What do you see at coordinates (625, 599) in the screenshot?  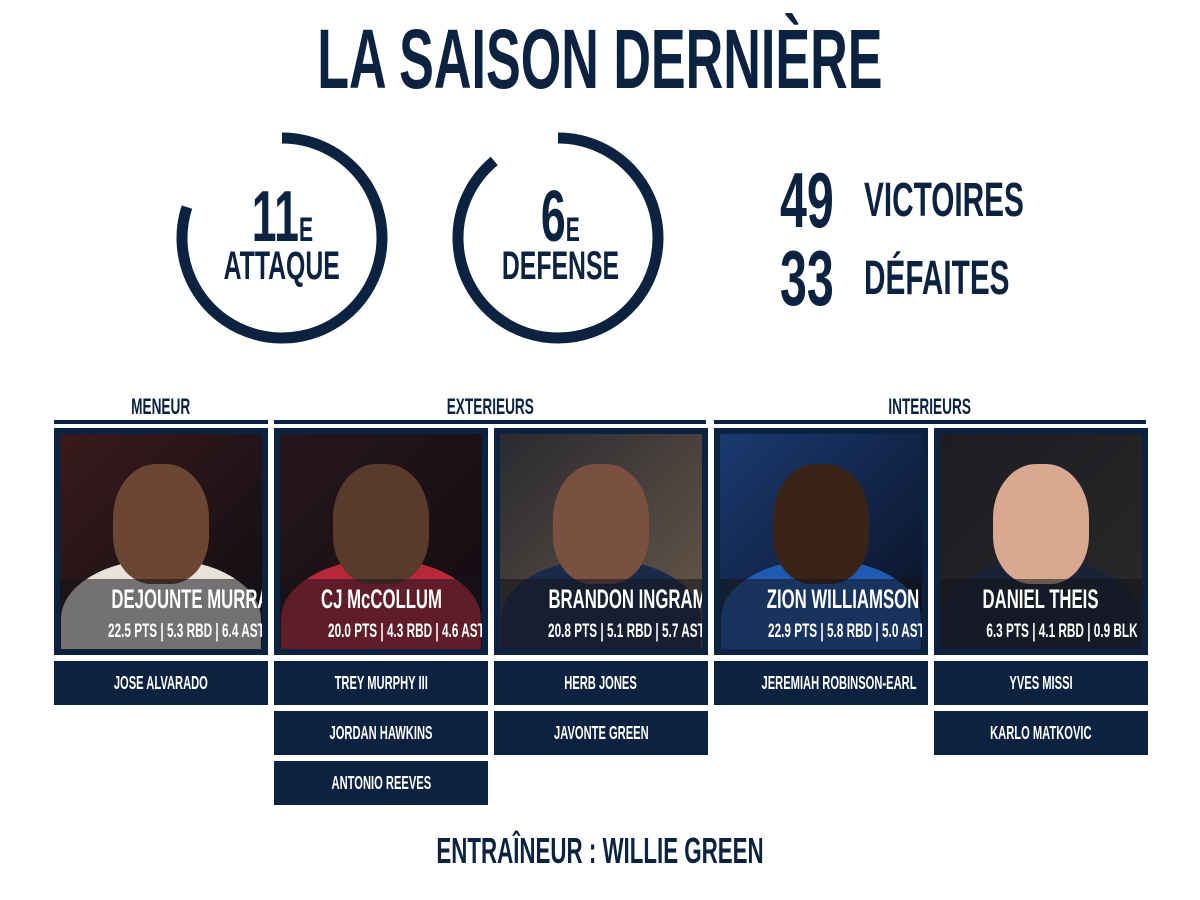 I see `player-name: BRANDON INGRAM` at bounding box center [625, 599].